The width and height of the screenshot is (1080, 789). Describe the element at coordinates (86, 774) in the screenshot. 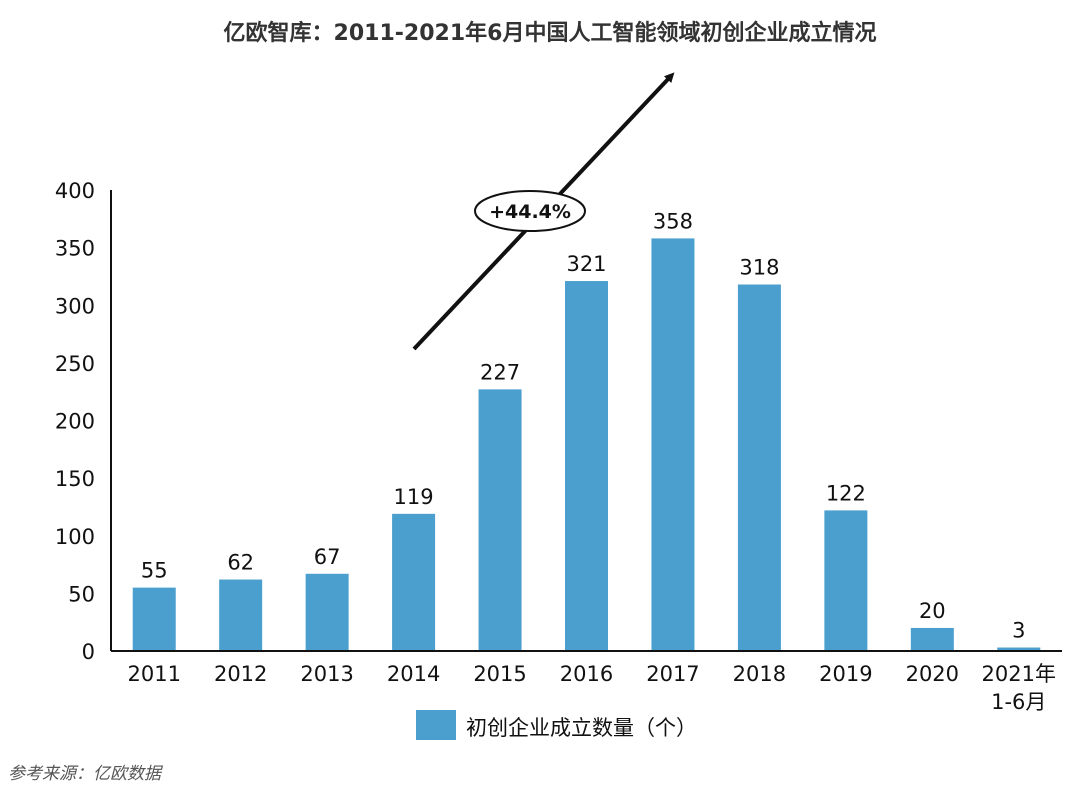

I see `source-note: 参考来源：亿欧数据` at that location.